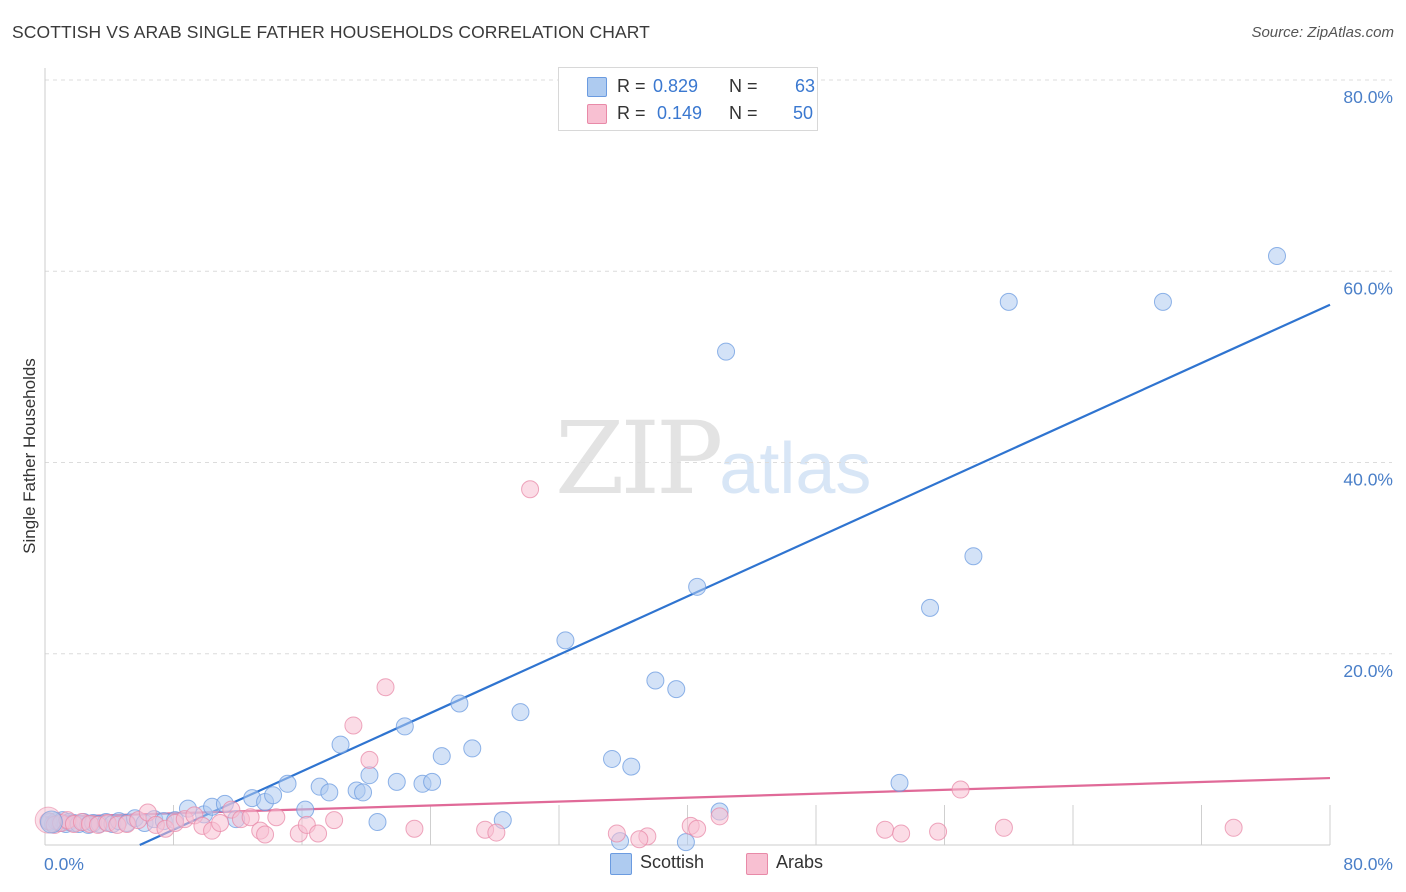 The height and width of the screenshot is (892, 1406). I want to click on y-tick-label: 60.0%, so click(1368, 288).